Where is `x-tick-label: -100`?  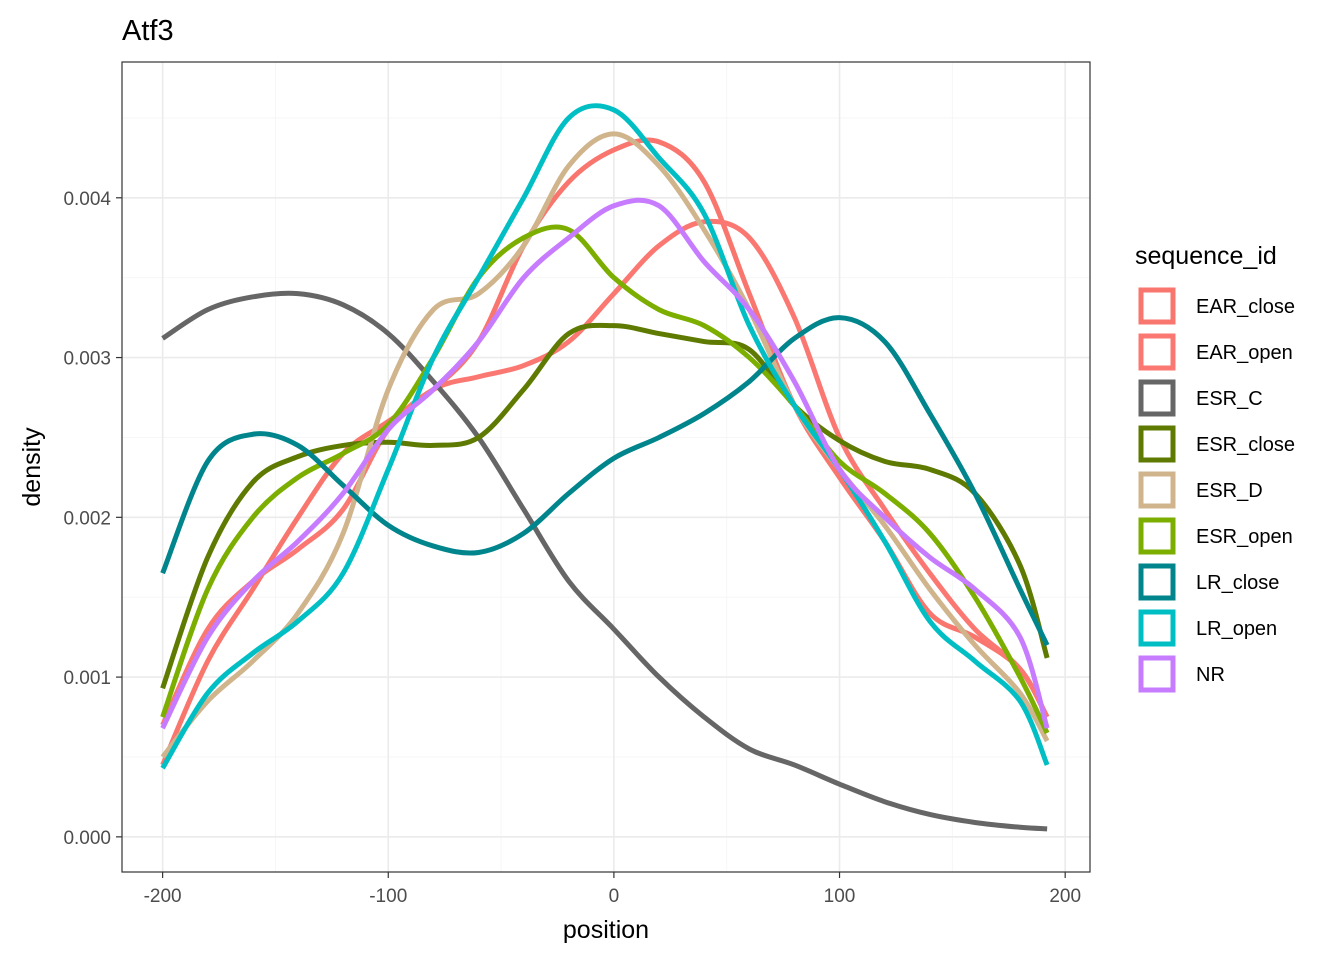 x-tick-label: -100 is located at coordinates (388, 896).